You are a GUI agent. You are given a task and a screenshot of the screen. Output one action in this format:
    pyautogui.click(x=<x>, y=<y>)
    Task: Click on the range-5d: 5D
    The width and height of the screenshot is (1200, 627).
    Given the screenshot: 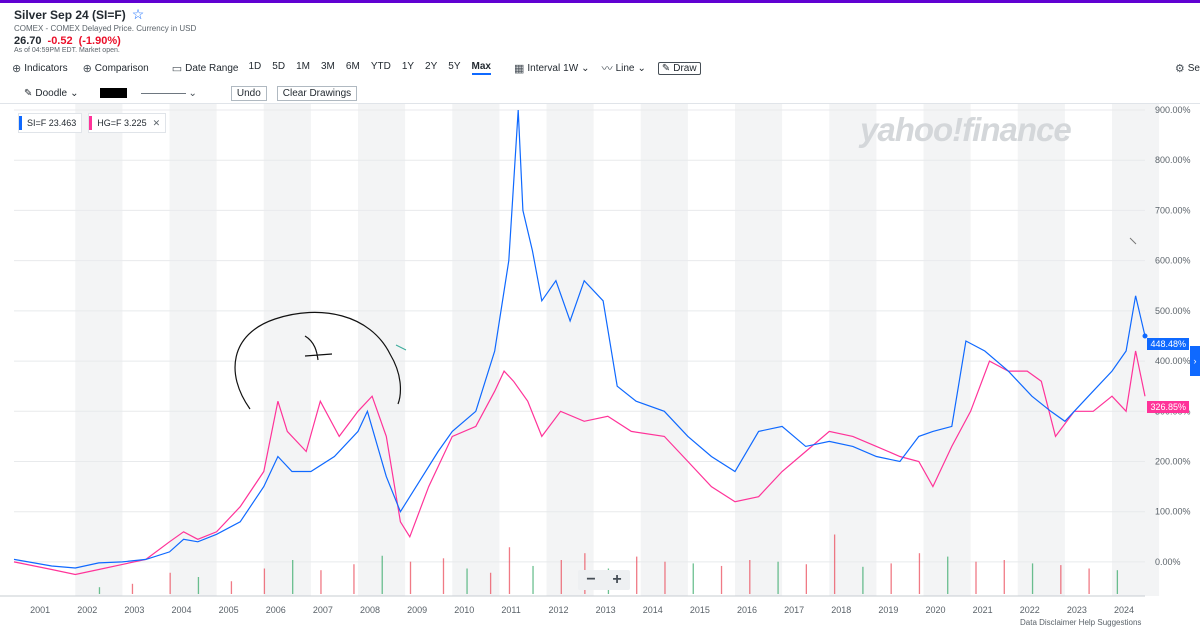 What is the action you would take?
    pyautogui.click(x=279, y=66)
    